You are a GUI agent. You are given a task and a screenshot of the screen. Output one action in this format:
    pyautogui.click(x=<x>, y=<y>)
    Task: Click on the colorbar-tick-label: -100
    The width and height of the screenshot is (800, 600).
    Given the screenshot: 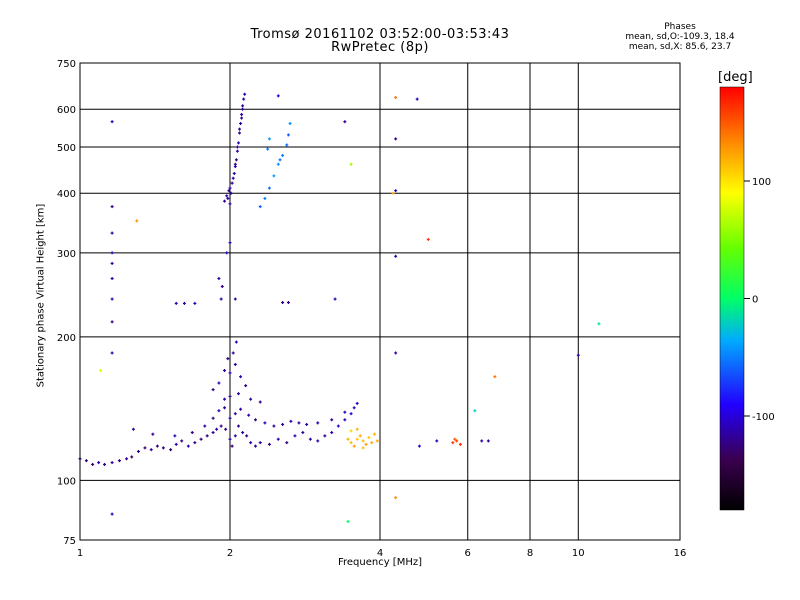 What is the action you would take?
    pyautogui.click(x=763, y=417)
    